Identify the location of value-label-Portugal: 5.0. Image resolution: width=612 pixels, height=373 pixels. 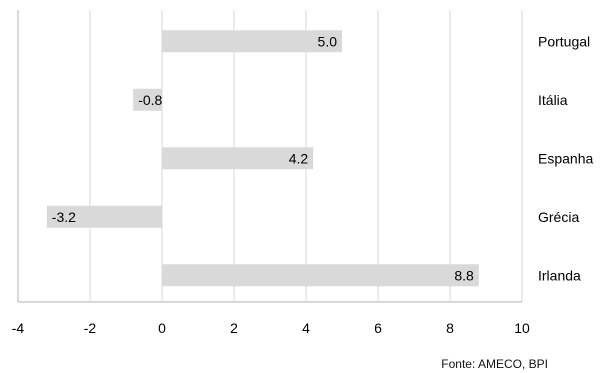
(328, 41).